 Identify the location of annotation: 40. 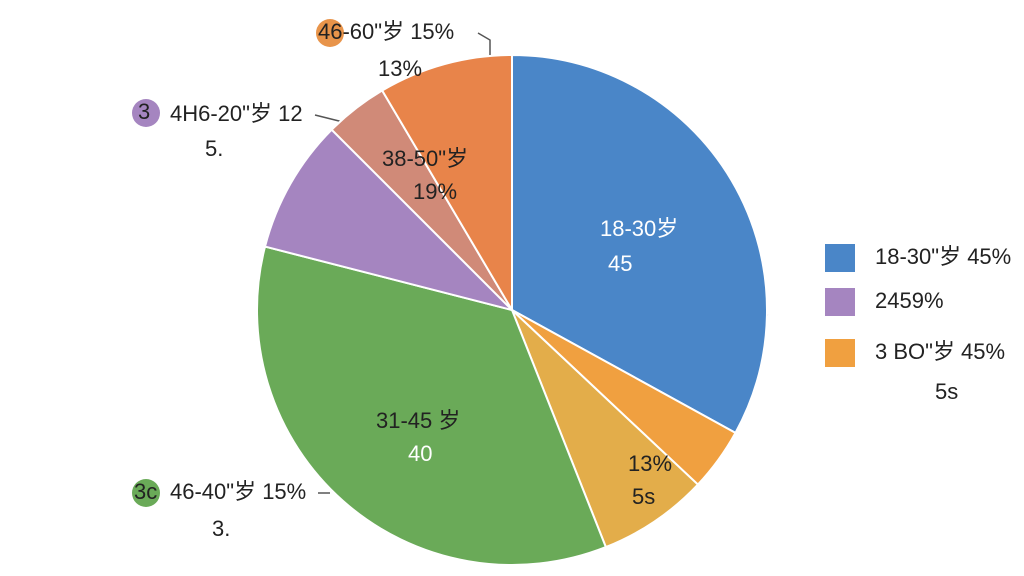
(420, 453).